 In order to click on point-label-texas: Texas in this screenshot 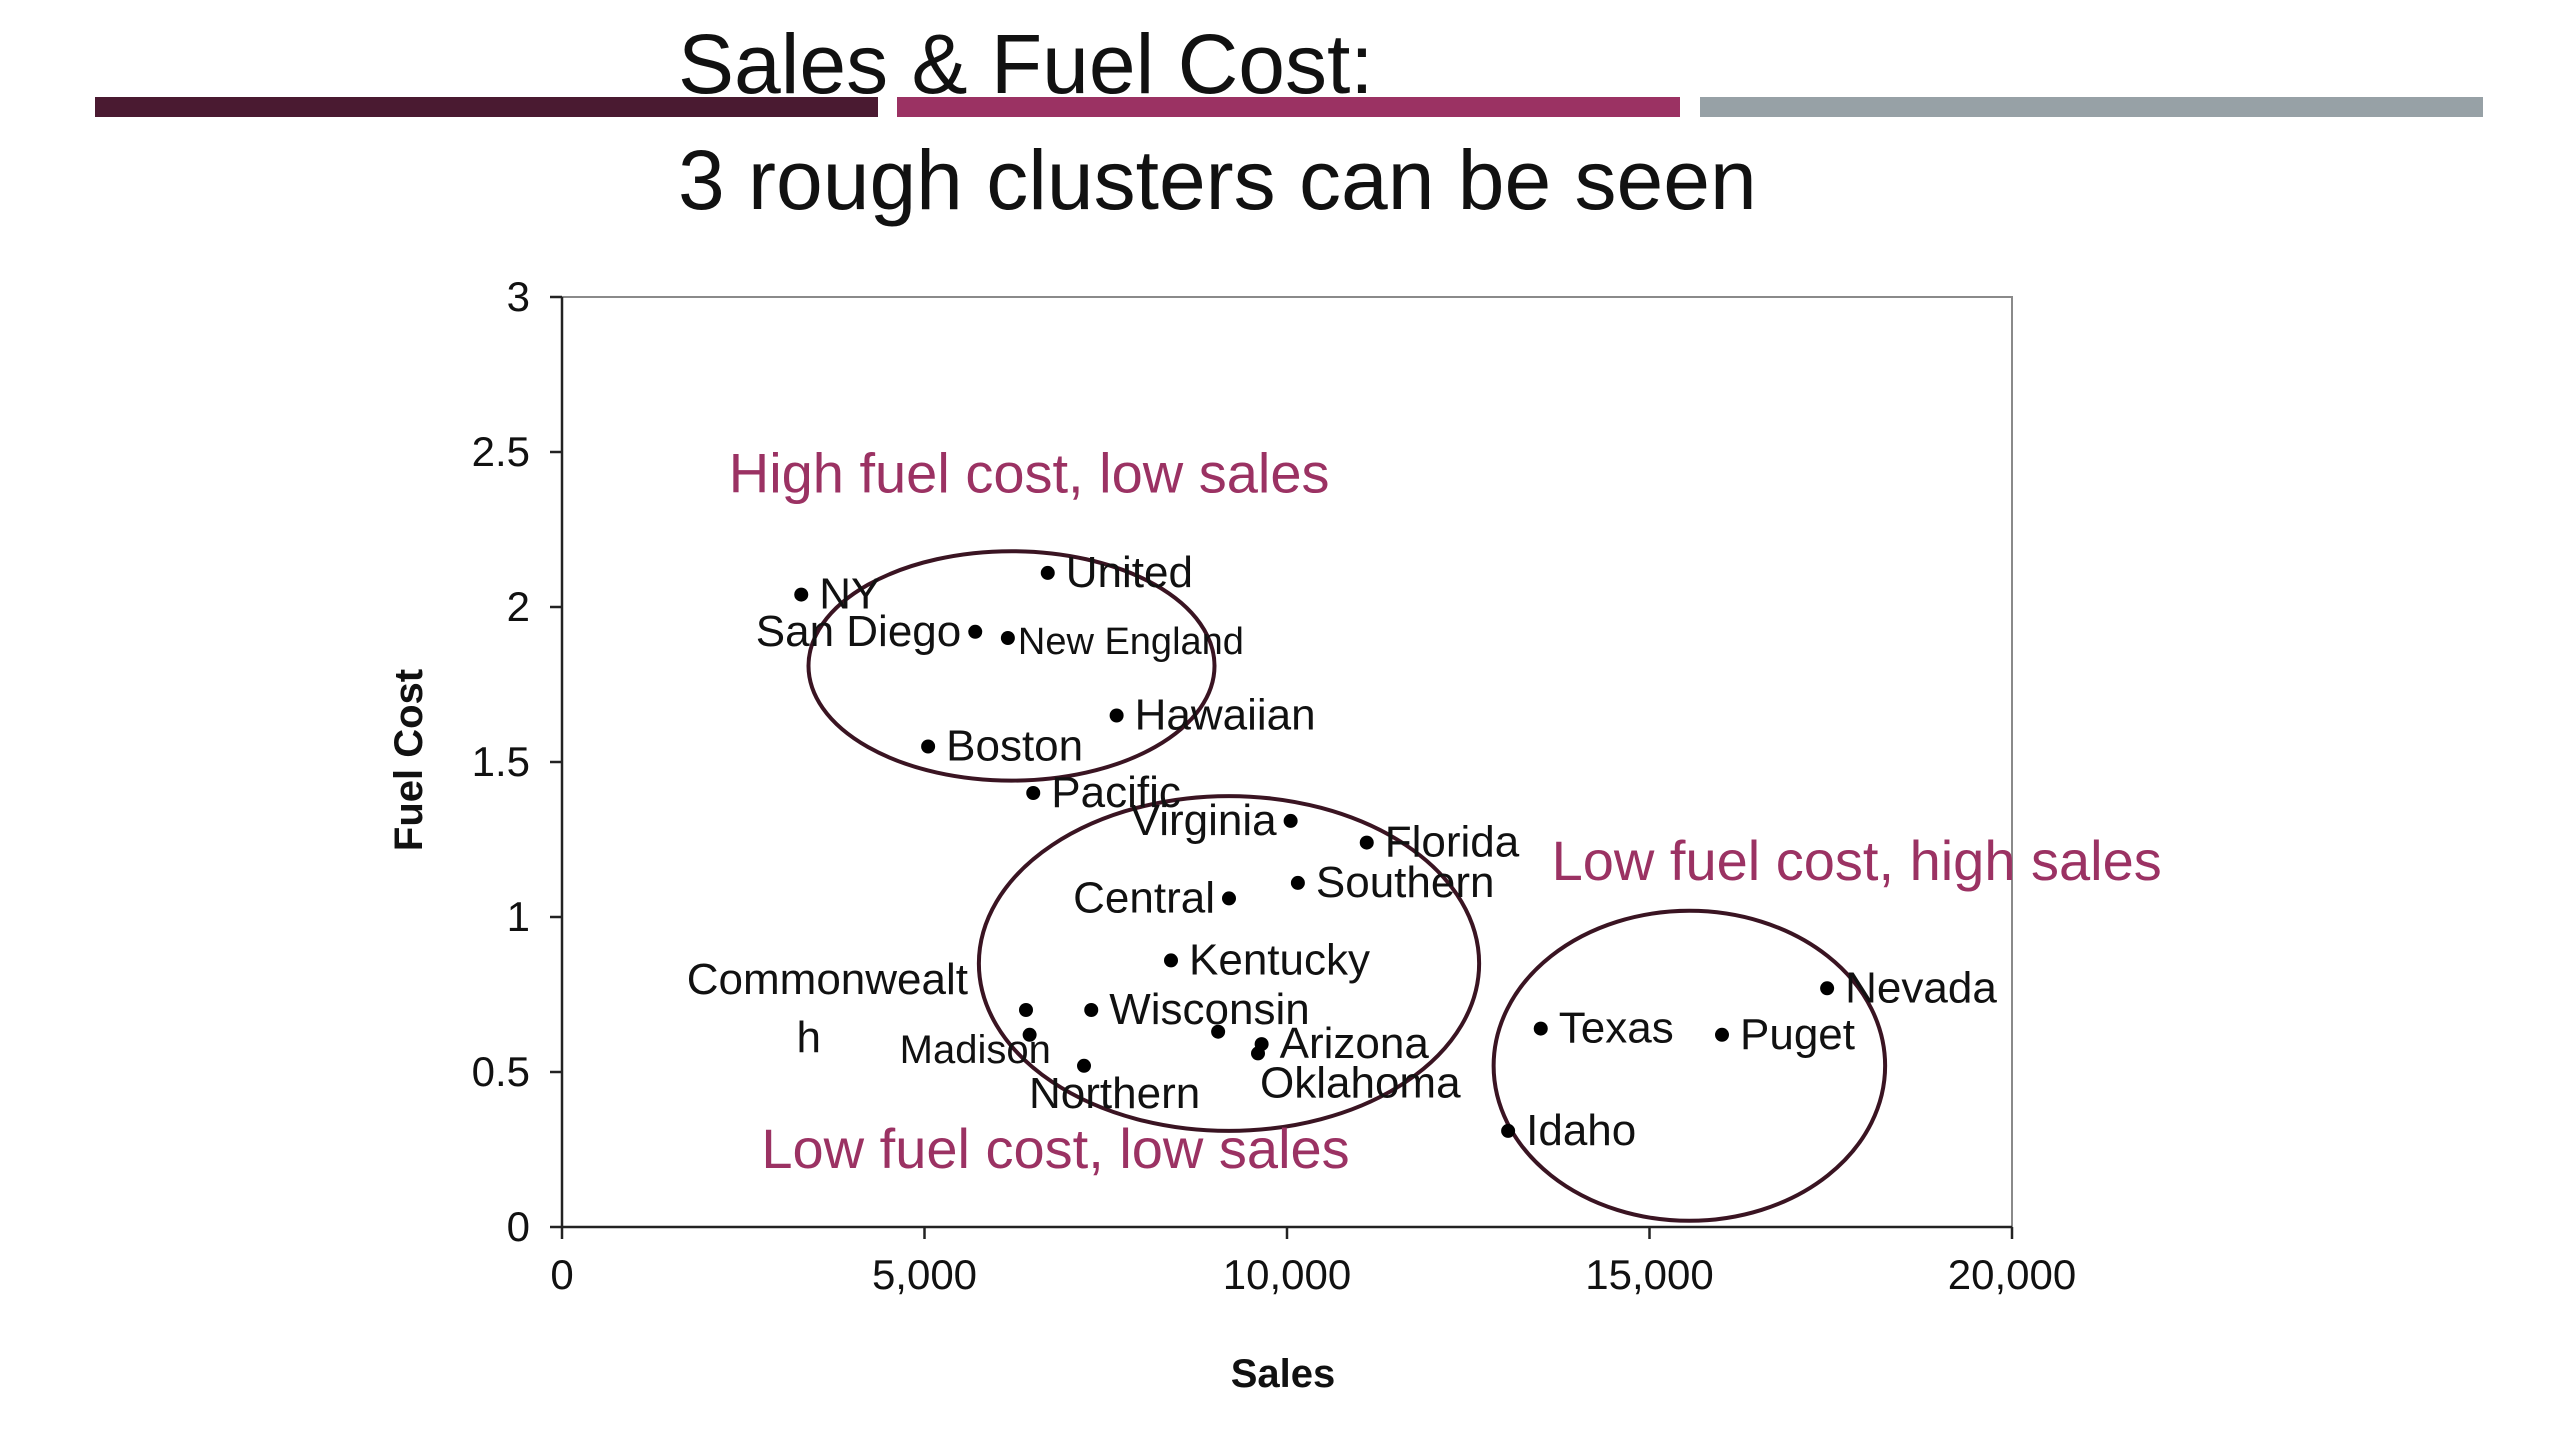, I will do `click(1616, 1028)`.